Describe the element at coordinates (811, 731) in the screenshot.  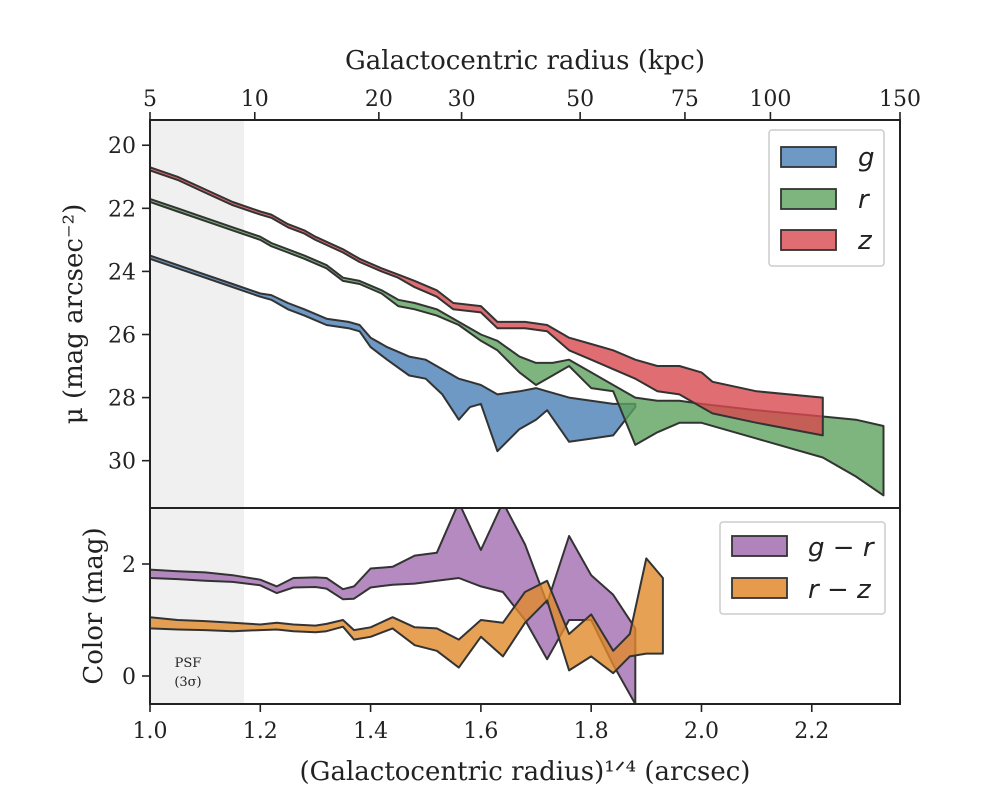
I see `bottom-x-tick-label: 2.2` at that location.